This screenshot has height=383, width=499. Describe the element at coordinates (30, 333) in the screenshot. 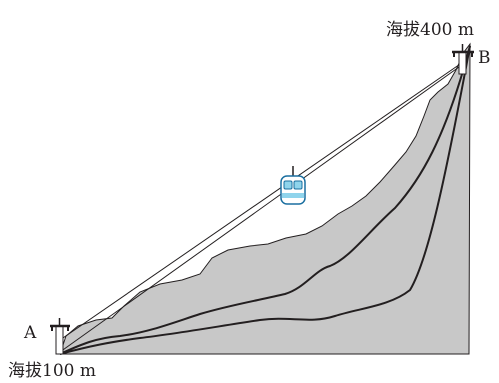

I see `point-a-label: A` at that location.